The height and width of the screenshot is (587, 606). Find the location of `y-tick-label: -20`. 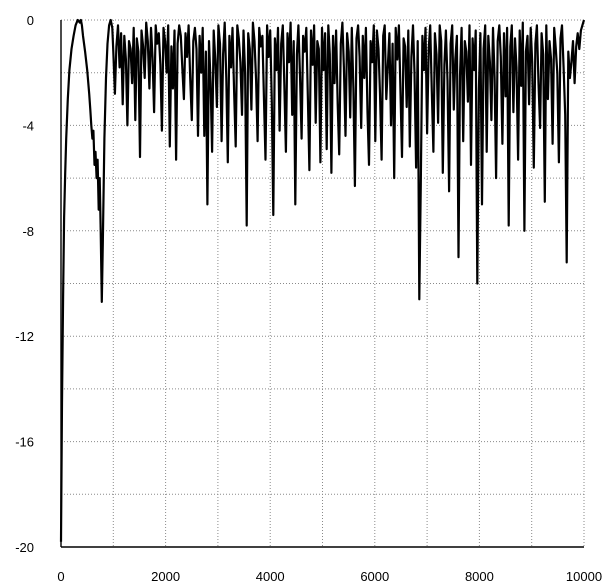

y-tick-label: -20 is located at coordinates (24, 547).